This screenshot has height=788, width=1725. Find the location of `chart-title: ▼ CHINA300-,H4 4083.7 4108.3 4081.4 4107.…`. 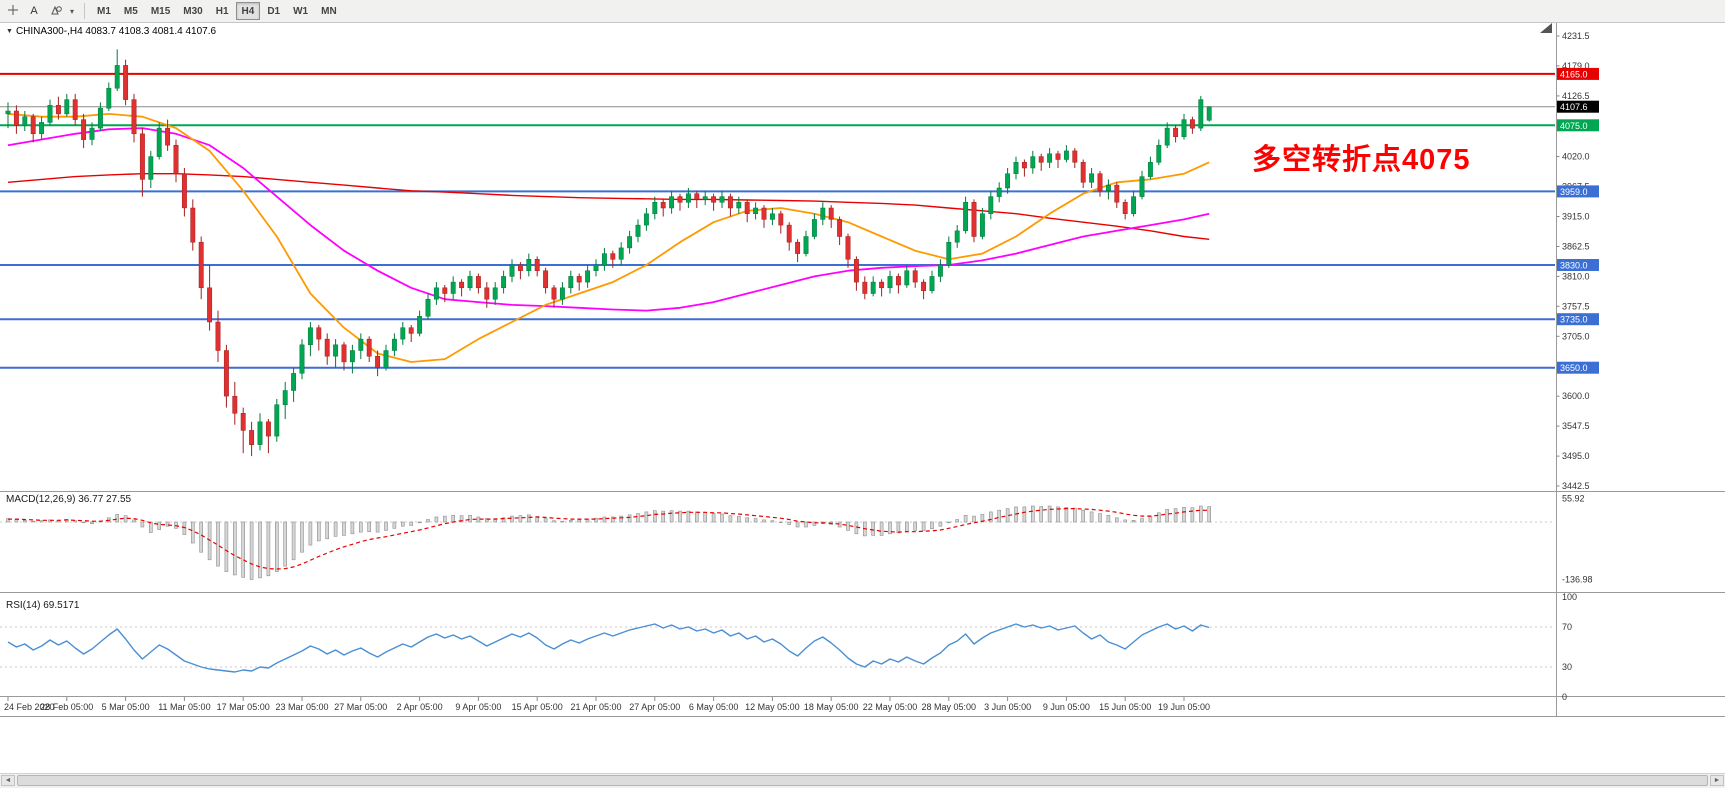

chart-title: ▼ CHINA300-,H4 4083.7 4108.3 4081.4 4107.… is located at coordinates (111, 31).